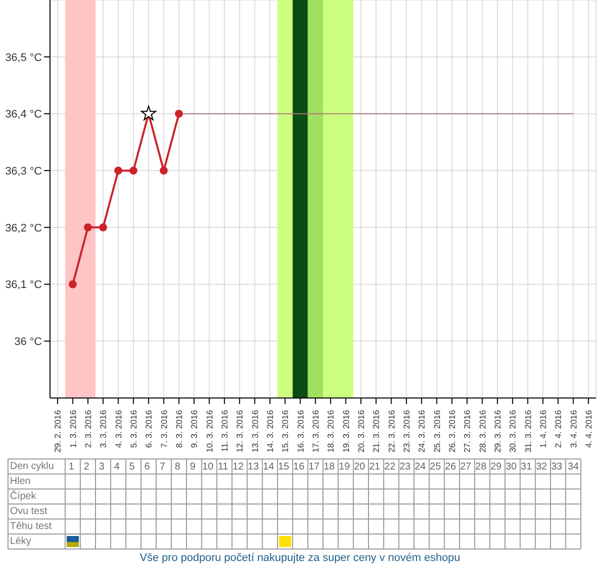 This screenshot has width=600, height=568. What do you see at coordinates (163, 429) in the screenshot?
I see `x-tick-label: 7. 3. 2016` at bounding box center [163, 429].